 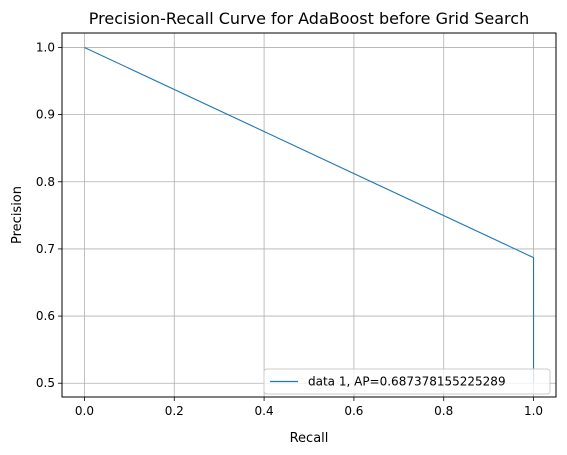 I want to click on legend: data 1, AP=0.687378155225289, so click(x=407, y=381).